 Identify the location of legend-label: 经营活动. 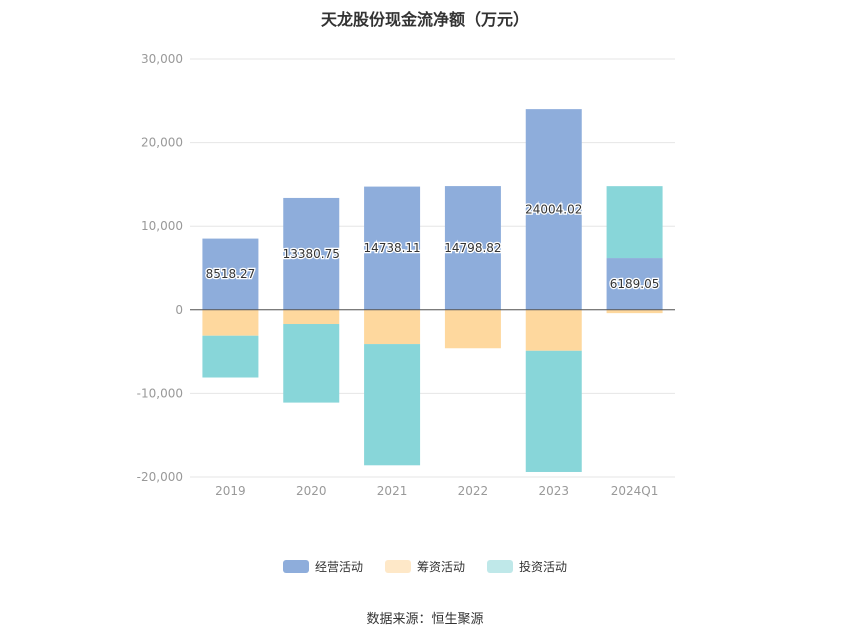
(338, 567).